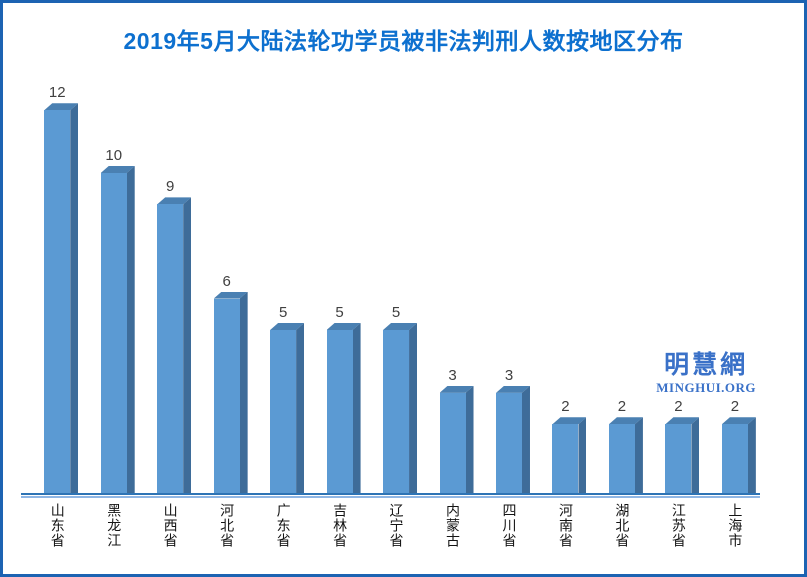  I want to click on x-axis-category-label: 河南省, so click(565, 525).